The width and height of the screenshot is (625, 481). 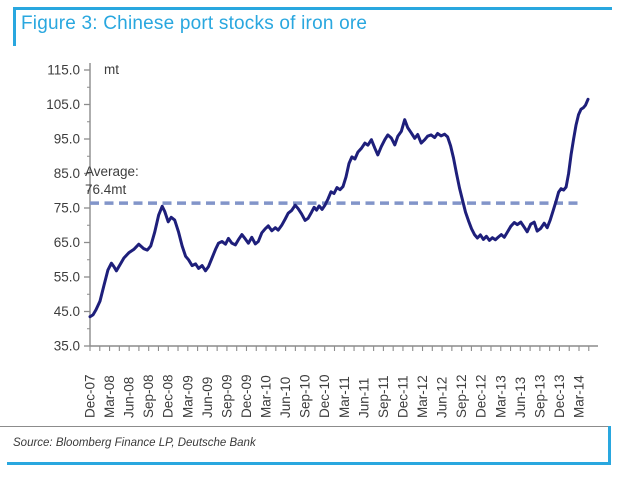 I want to click on x-tick-label: Sep-12, so click(x=461, y=396).